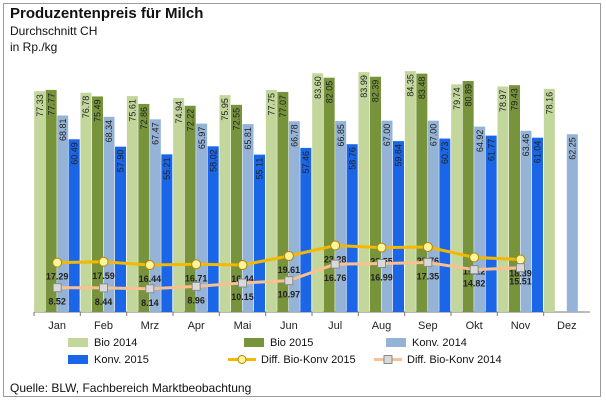 Image resolution: width=606 pixels, height=402 pixels. What do you see at coordinates (51, 104) in the screenshot?
I see `bar-value-label: 77.77` at bounding box center [51, 104].